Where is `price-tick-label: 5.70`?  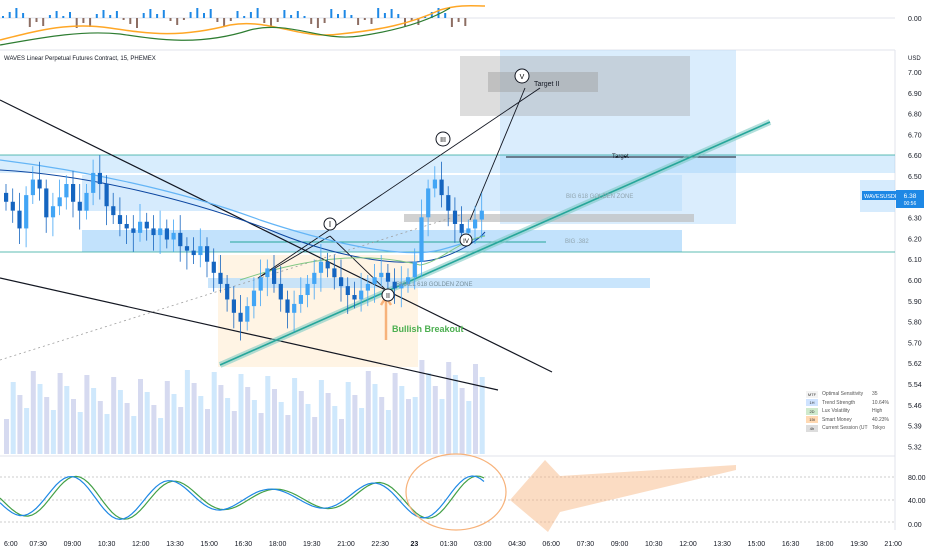
price-tick-label: 5.70 is located at coordinates (915, 343).